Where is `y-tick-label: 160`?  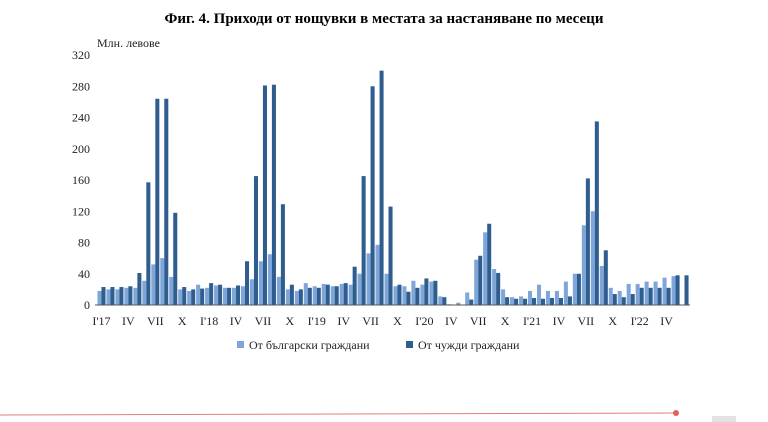
y-tick-label: 160 is located at coordinates (81, 180).